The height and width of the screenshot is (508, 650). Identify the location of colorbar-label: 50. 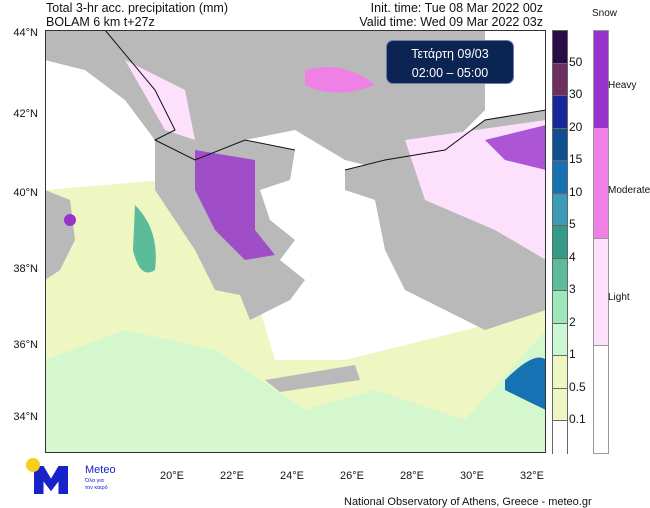
(576, 61).